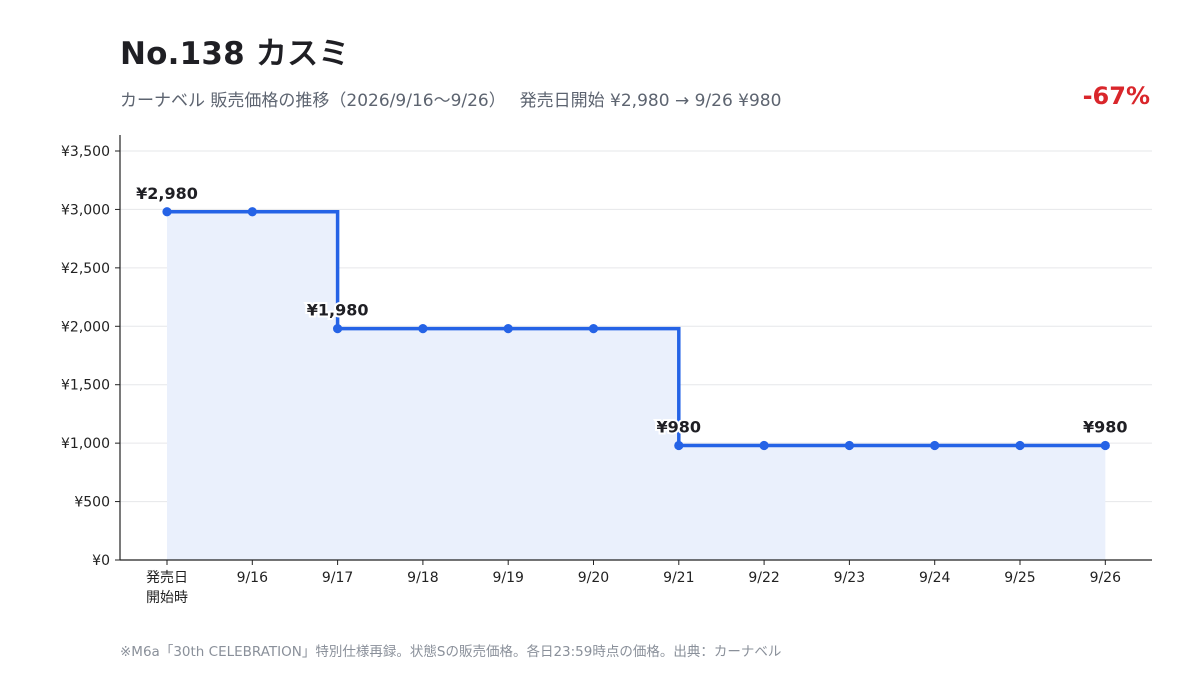  What do you see at coordinates (593, 578) in the screenshot?
I see `x-tick-label: 9/20` at bounding box center [593, 578].